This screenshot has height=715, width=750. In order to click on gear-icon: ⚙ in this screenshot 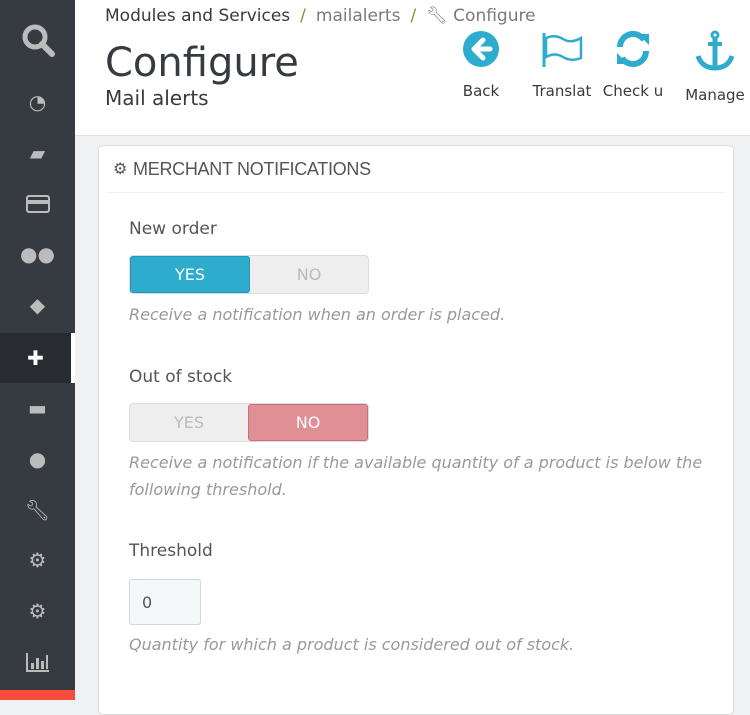, I will do `click(37, 611)`.